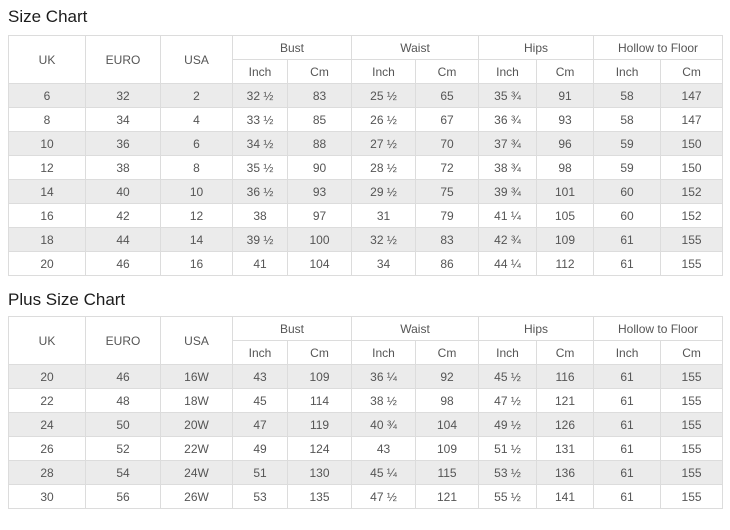 The width and height of the screenshot is (730, 530). I want to click on table-cell: 42 ¾, so click(508, 239).